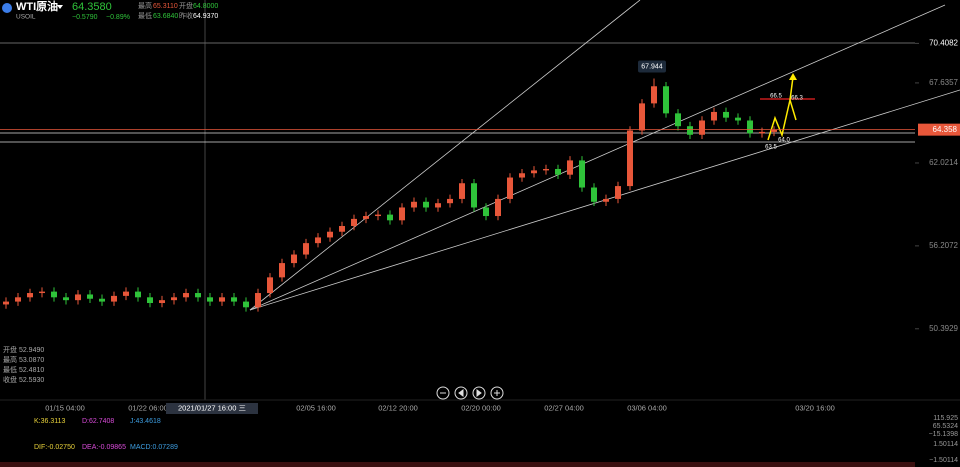  I want to click on price-label: 62.0214, so click(943, 162).